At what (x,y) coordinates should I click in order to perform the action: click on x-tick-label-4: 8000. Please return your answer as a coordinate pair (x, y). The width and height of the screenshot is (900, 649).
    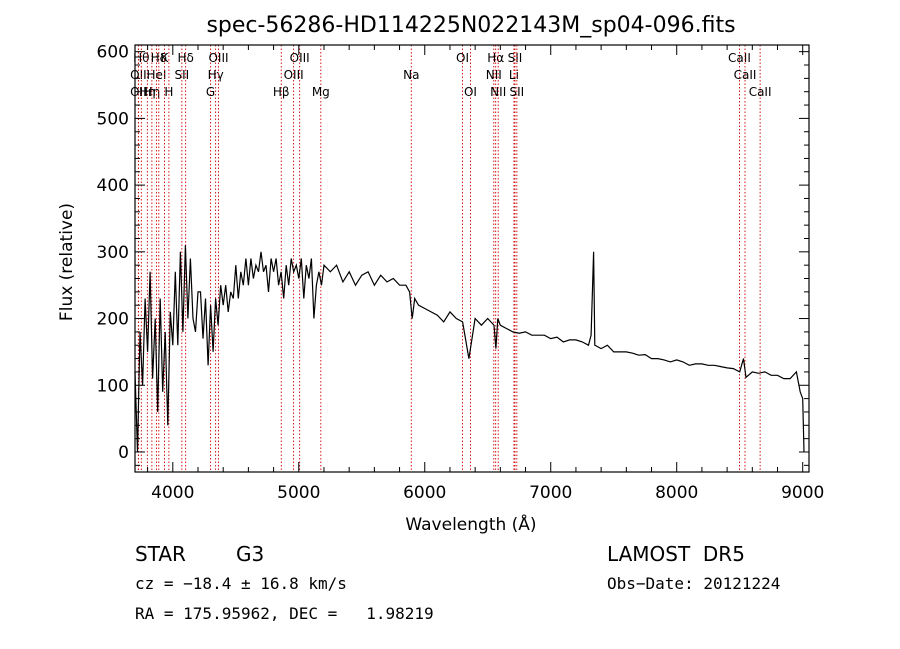
    Looking at the image, I should click on (676, 493).